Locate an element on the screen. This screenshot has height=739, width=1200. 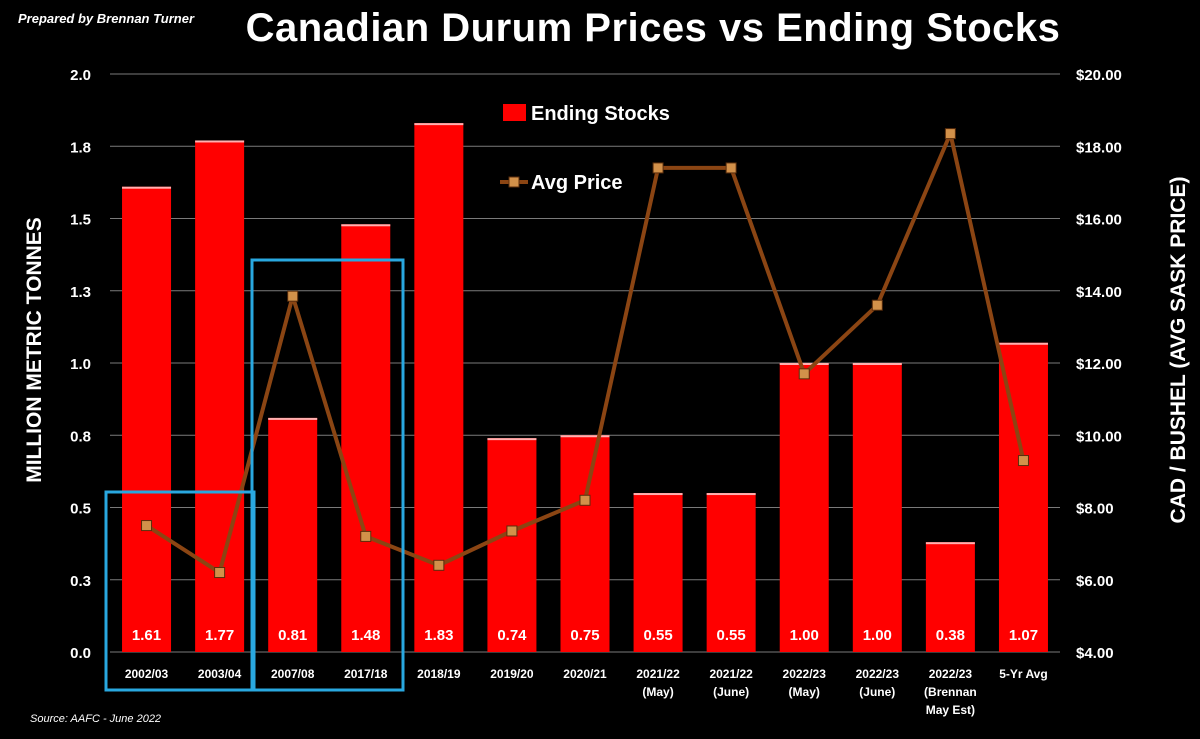
bar-value-label: 0.38 is located at coordinates (950, 635).